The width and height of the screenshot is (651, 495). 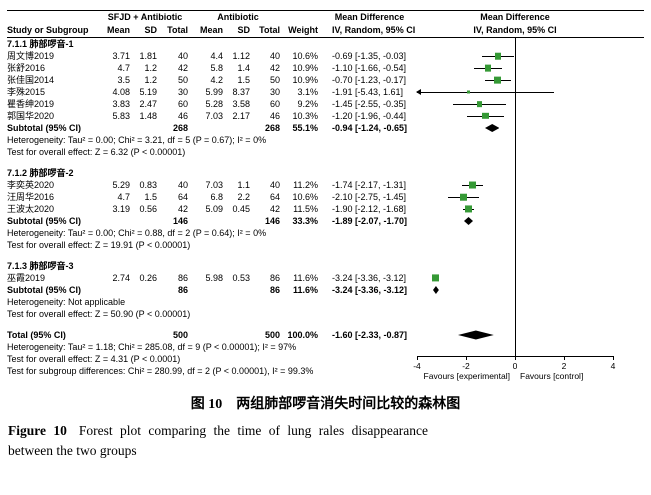 What do you see at coordinates (180, 220) in the screenshot?
I see `total-exp: 146` at bounding box center [180, 220].